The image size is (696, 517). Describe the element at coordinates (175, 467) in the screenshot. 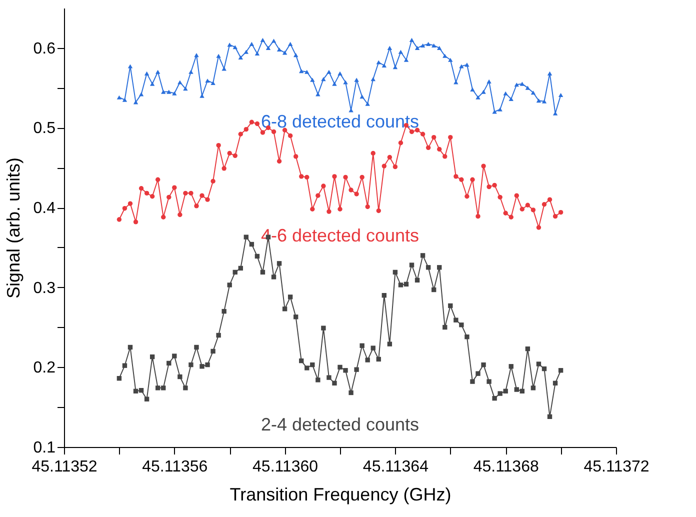

I see `x-tick-label: 45.11356` at that location.